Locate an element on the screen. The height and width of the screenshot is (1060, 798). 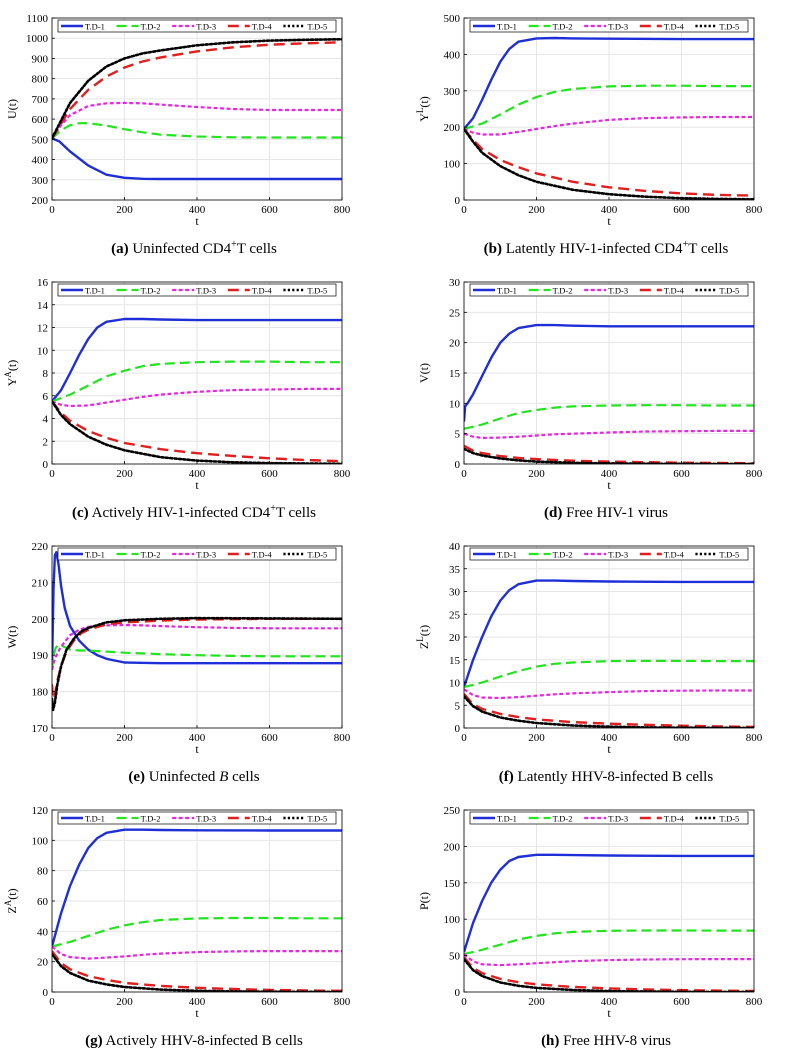
y-tick-label: 600 is located at coordinates (40, 120).